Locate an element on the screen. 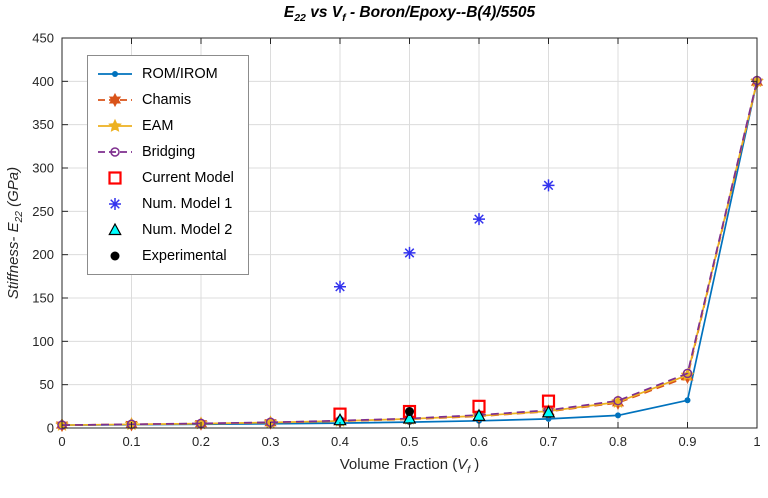 The width and height of the screenshot is (768, 498). x-tick-label: 0.6 is located at coordinates (479, 441).